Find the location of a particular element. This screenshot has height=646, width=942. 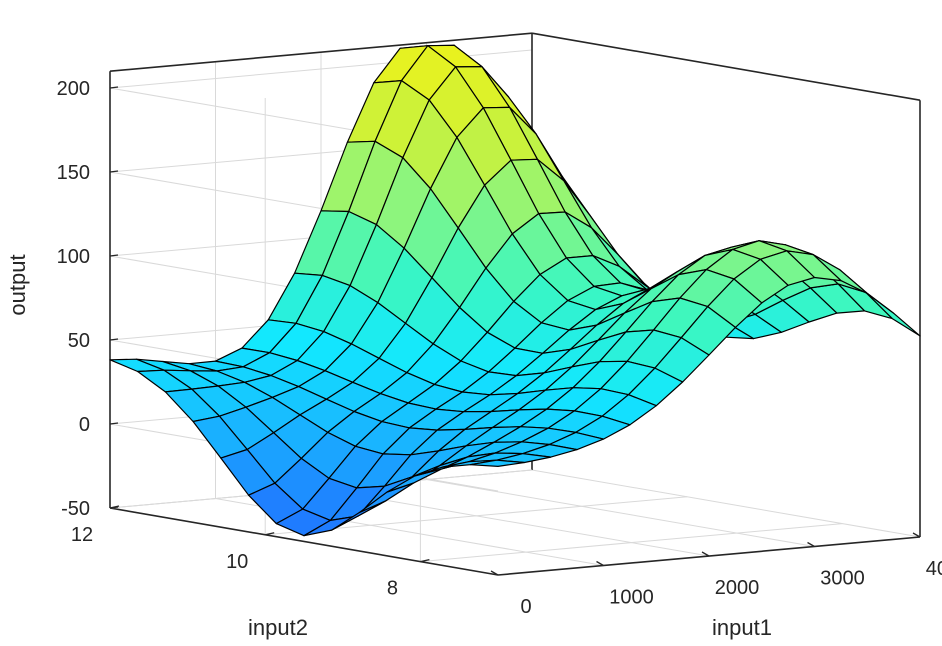

x-tick-label: 4000 is located at coordinates (934, 569).